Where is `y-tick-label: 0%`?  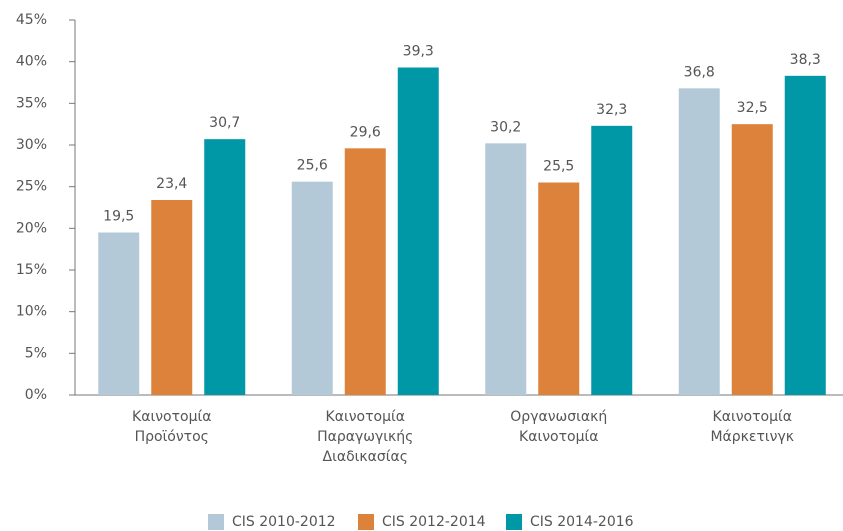
y-tick-label: 0% is located at coordinates (36, 395).